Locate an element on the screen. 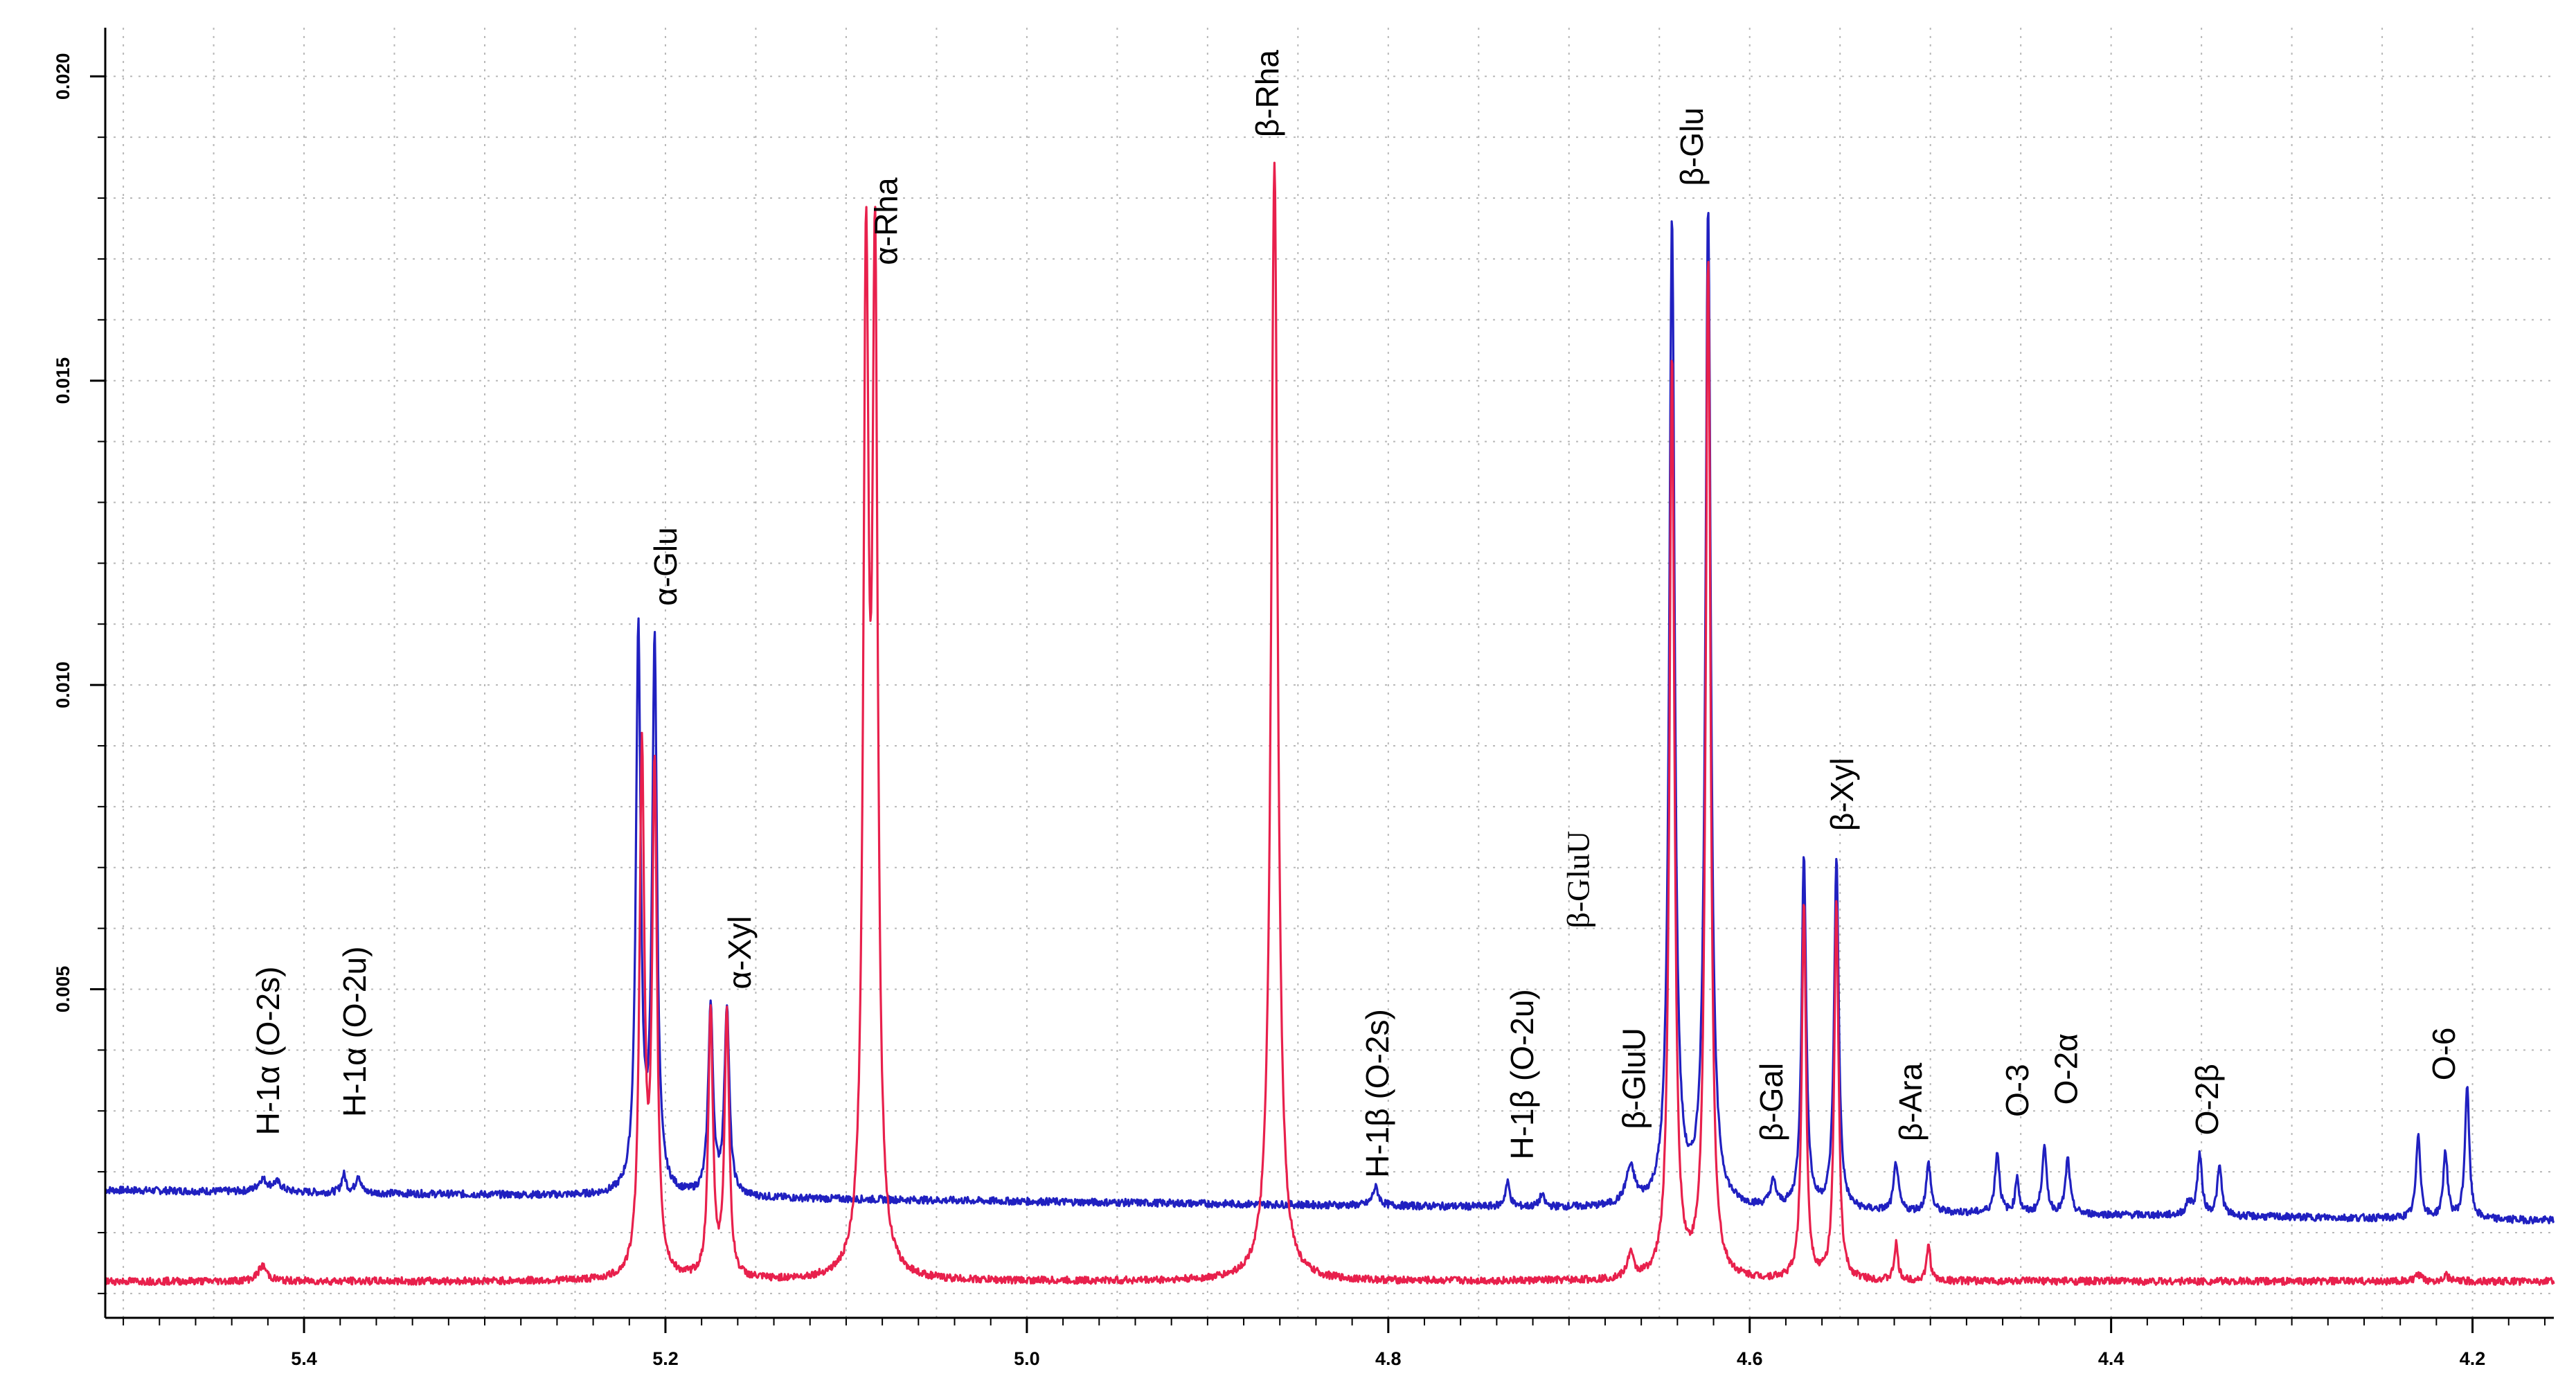 The width and height of the screenshot is (2576, 1394). peak-label: O-2α is located at coordinates (2066, 1069).